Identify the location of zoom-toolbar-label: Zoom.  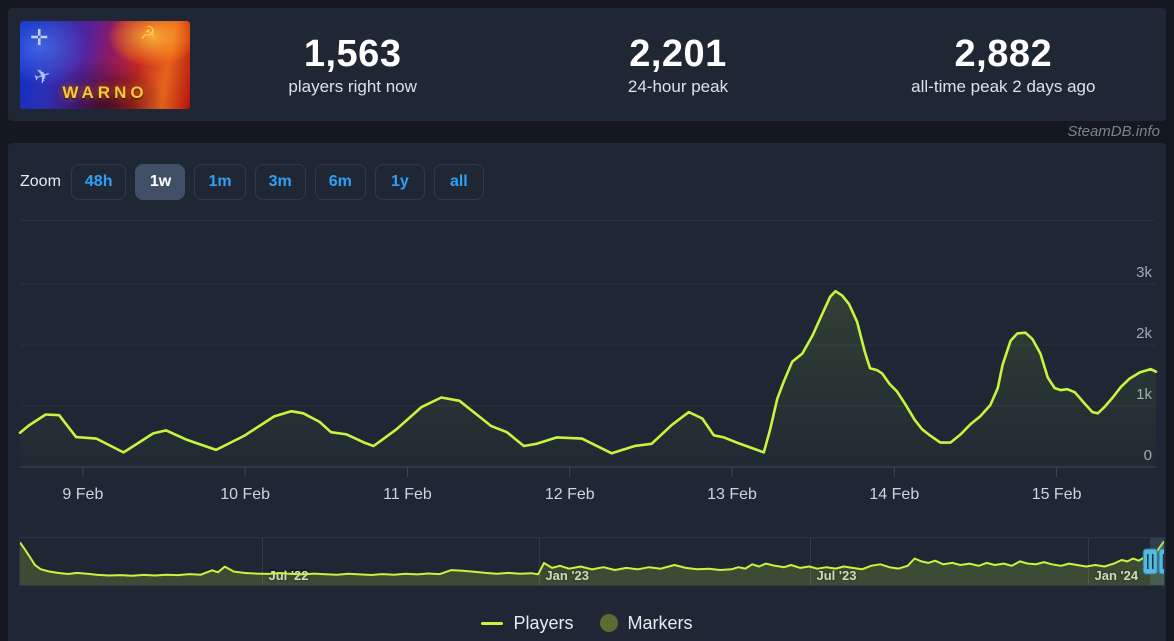
(40, 181).